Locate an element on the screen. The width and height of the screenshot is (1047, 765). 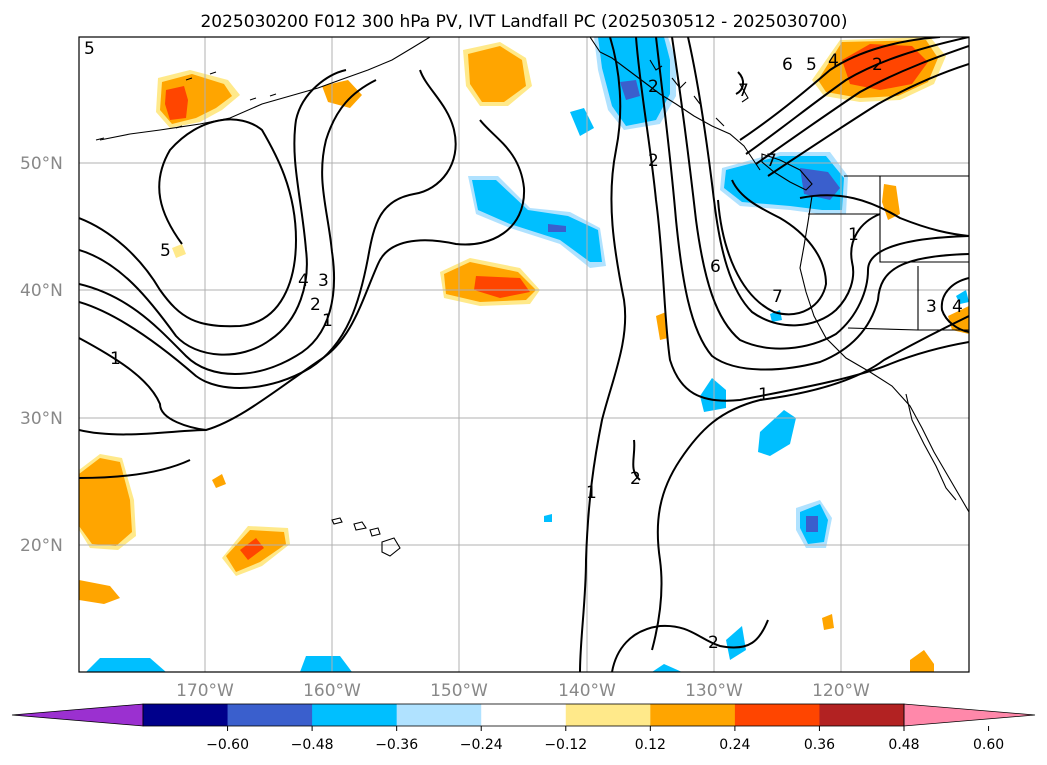
colorbar-extend-max is located at coordinates (969, 715).